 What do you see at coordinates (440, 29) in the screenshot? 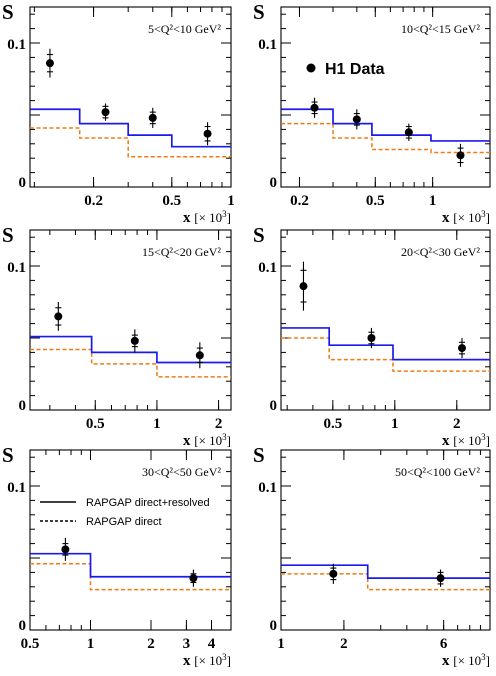
I see `q2-range-label: 10<Q²<15 GeV²` at bounding box center [440, 29].